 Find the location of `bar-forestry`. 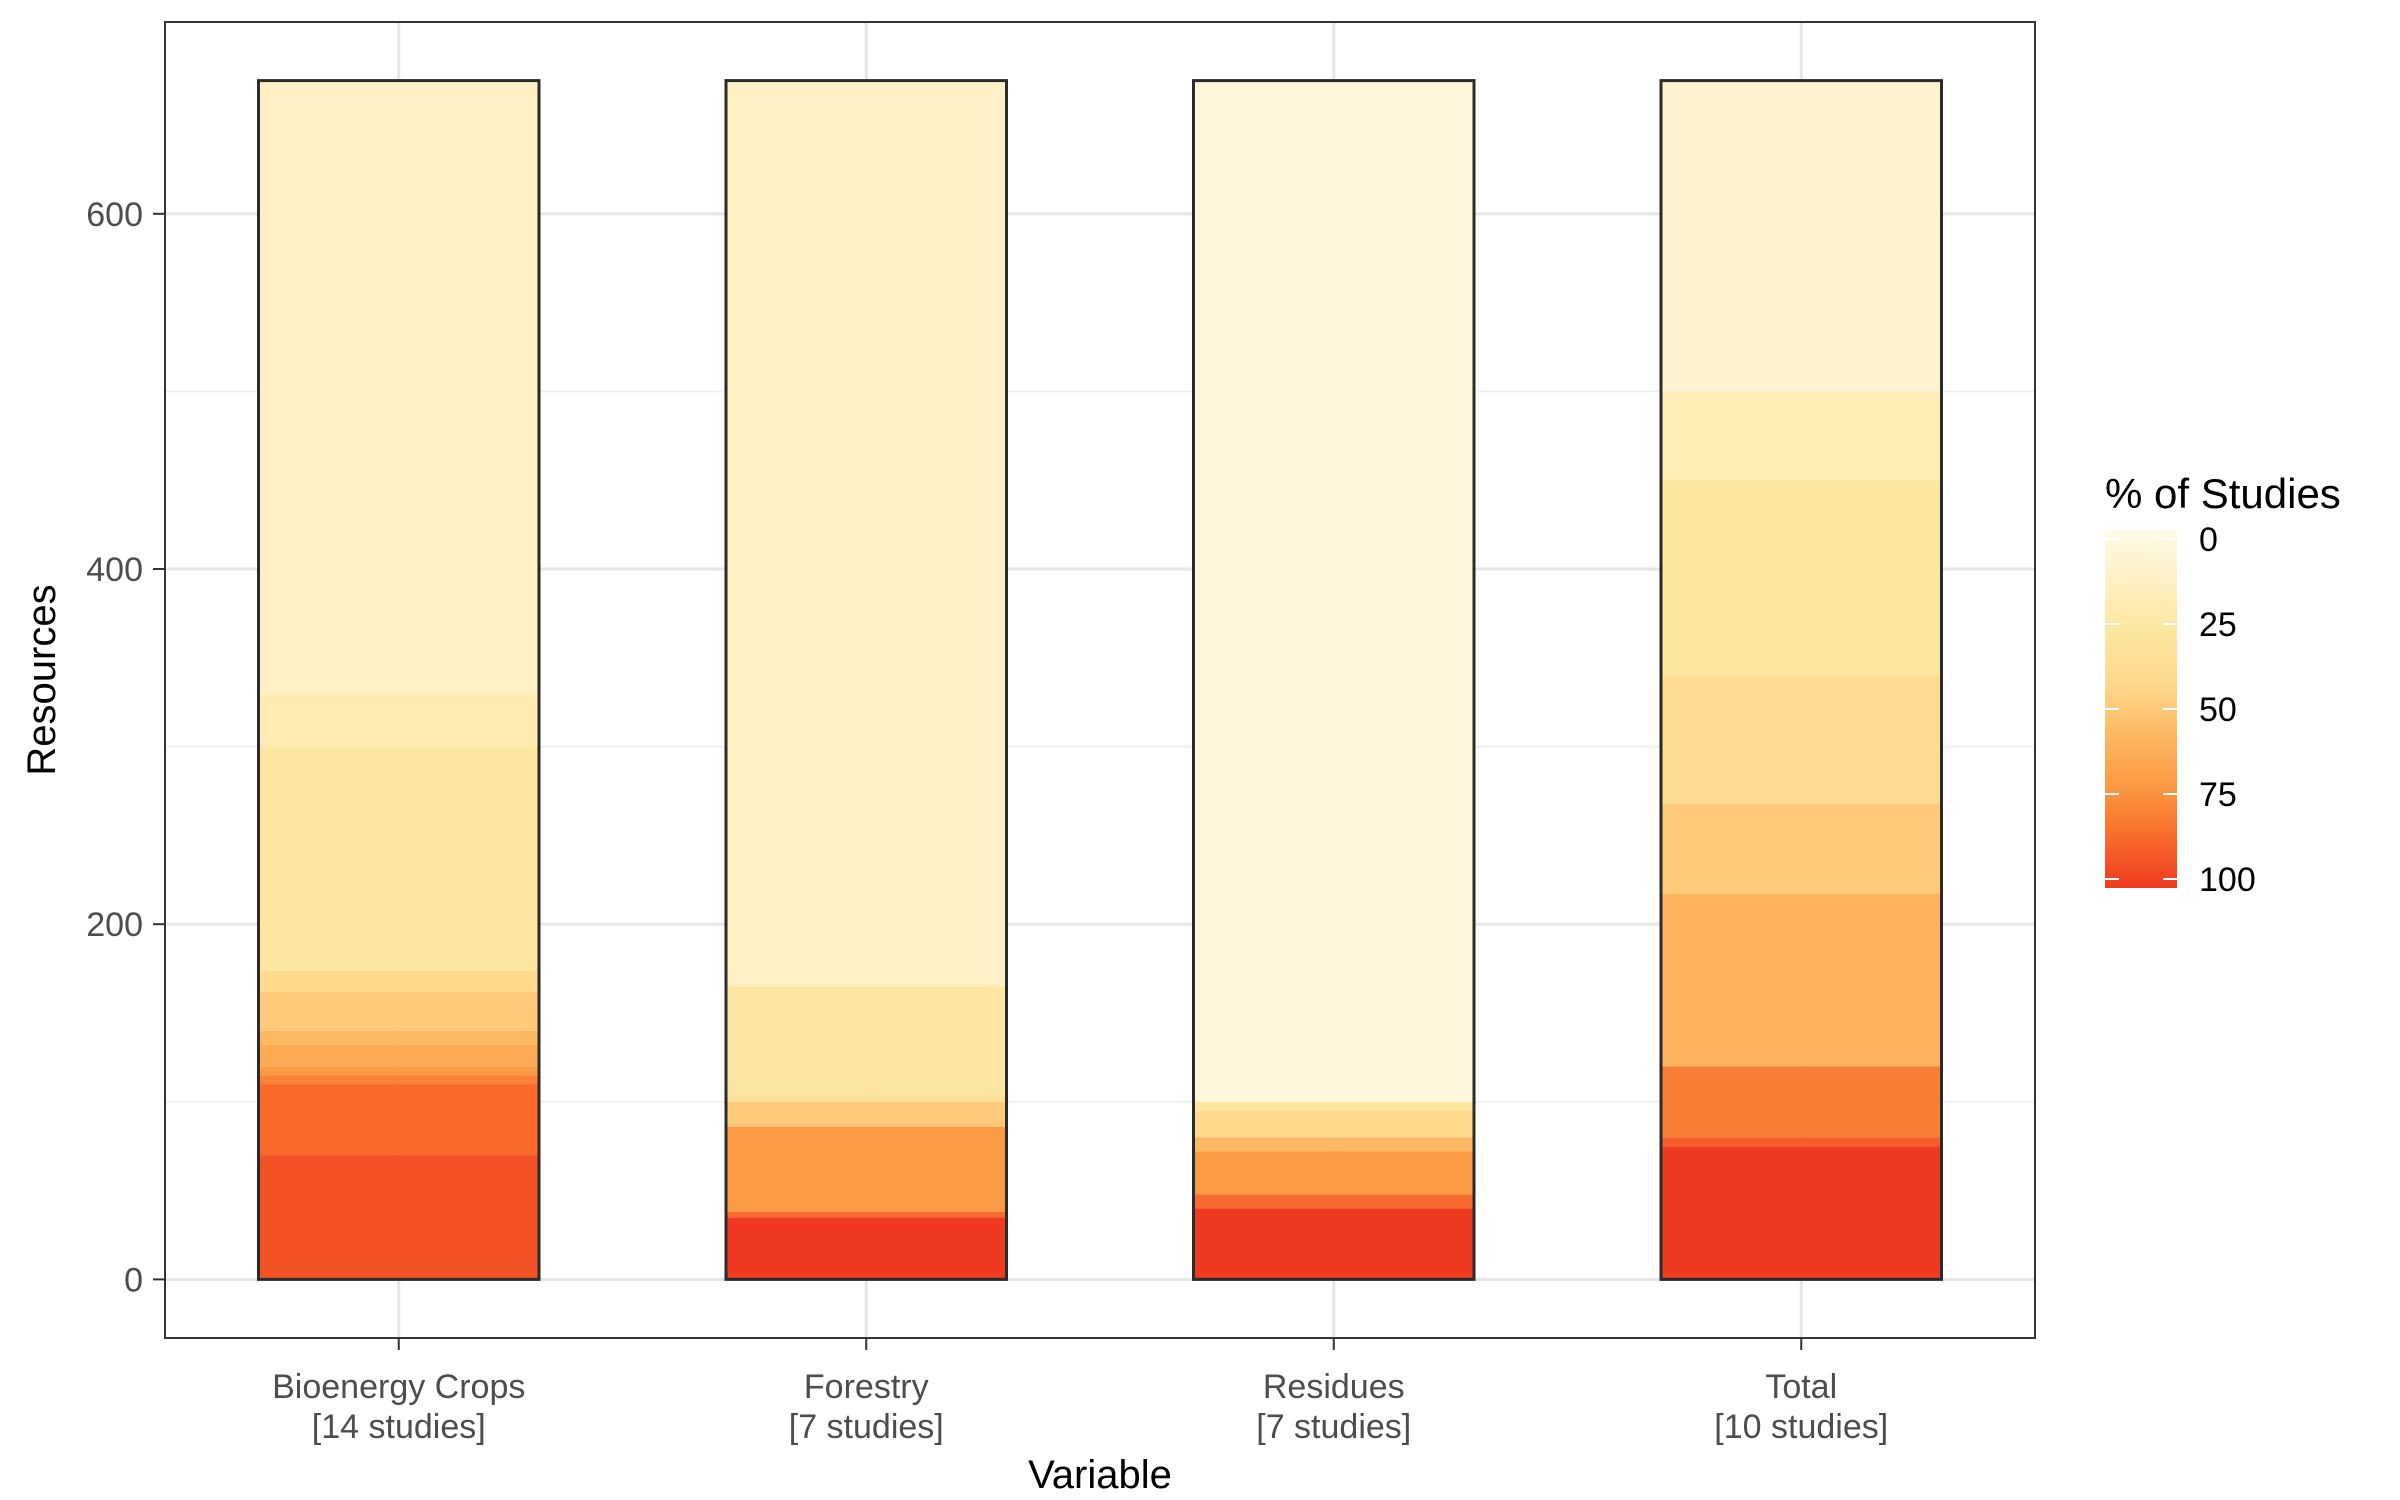

bar-forestry is located at coordinates (866, 680).